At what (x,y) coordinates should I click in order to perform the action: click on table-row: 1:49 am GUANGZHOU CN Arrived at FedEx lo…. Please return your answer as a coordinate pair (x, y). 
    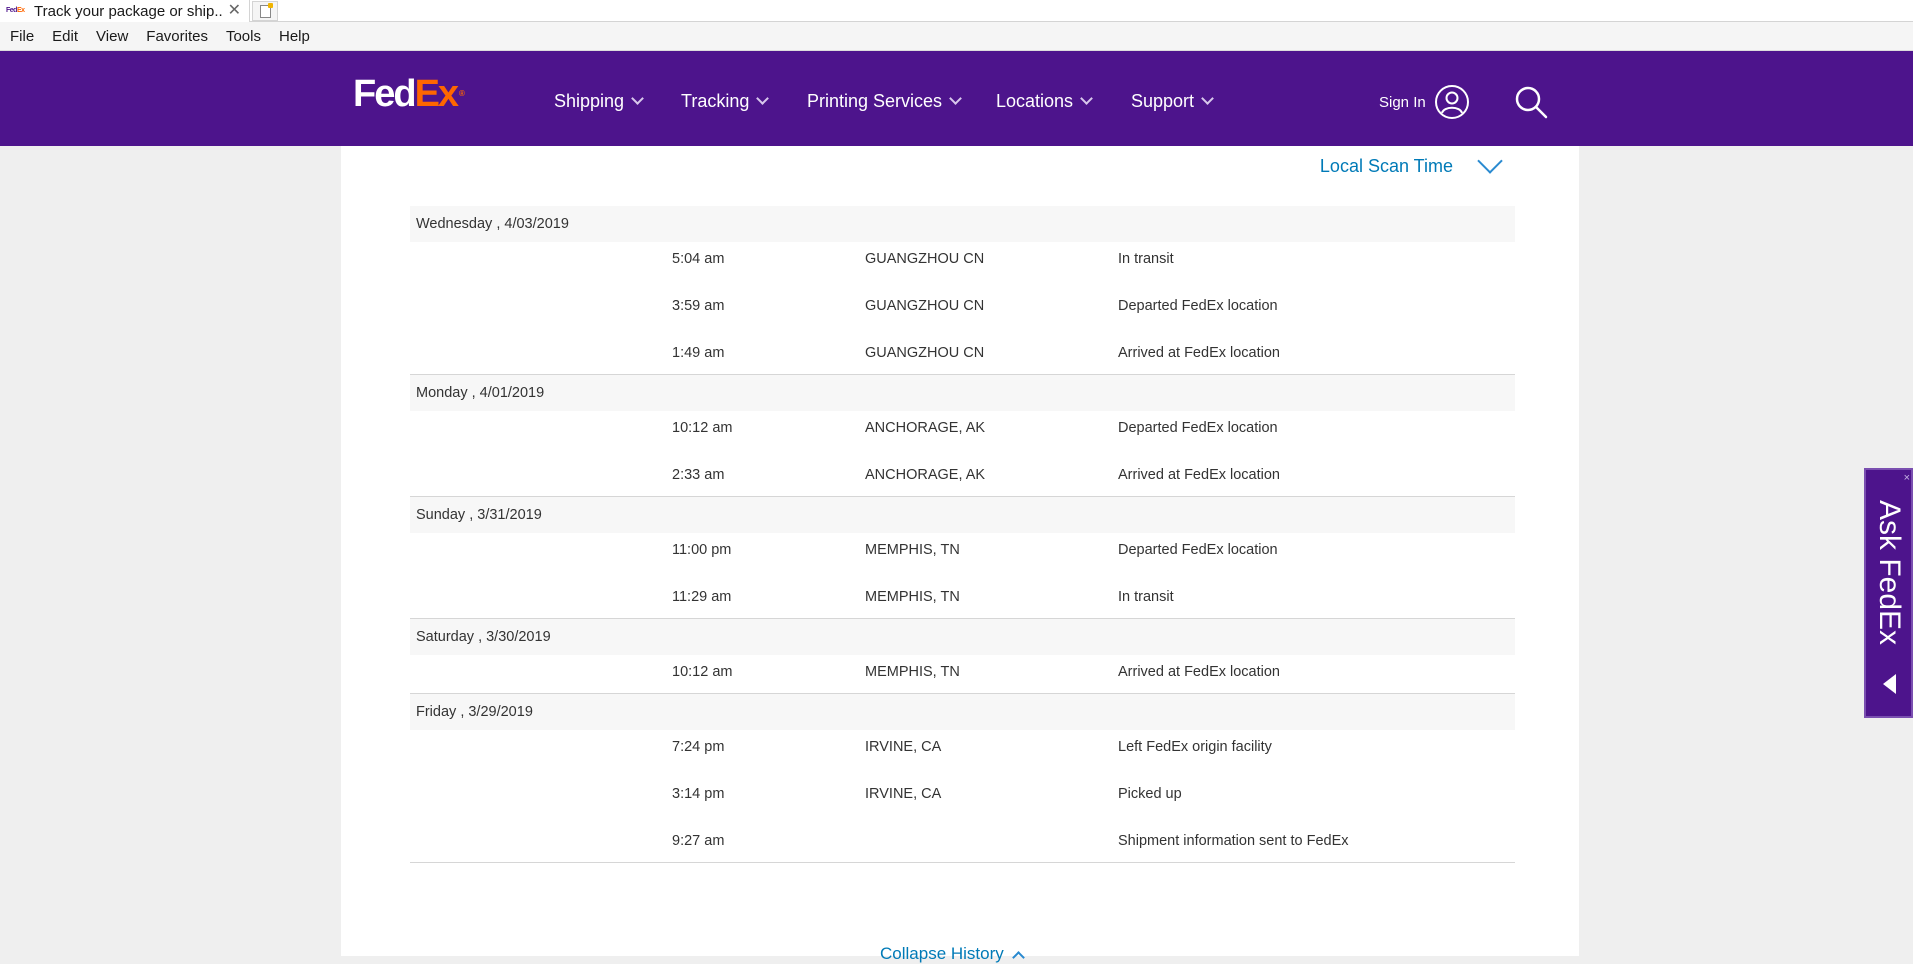
    Looking at the image, I should click on (962, 355).